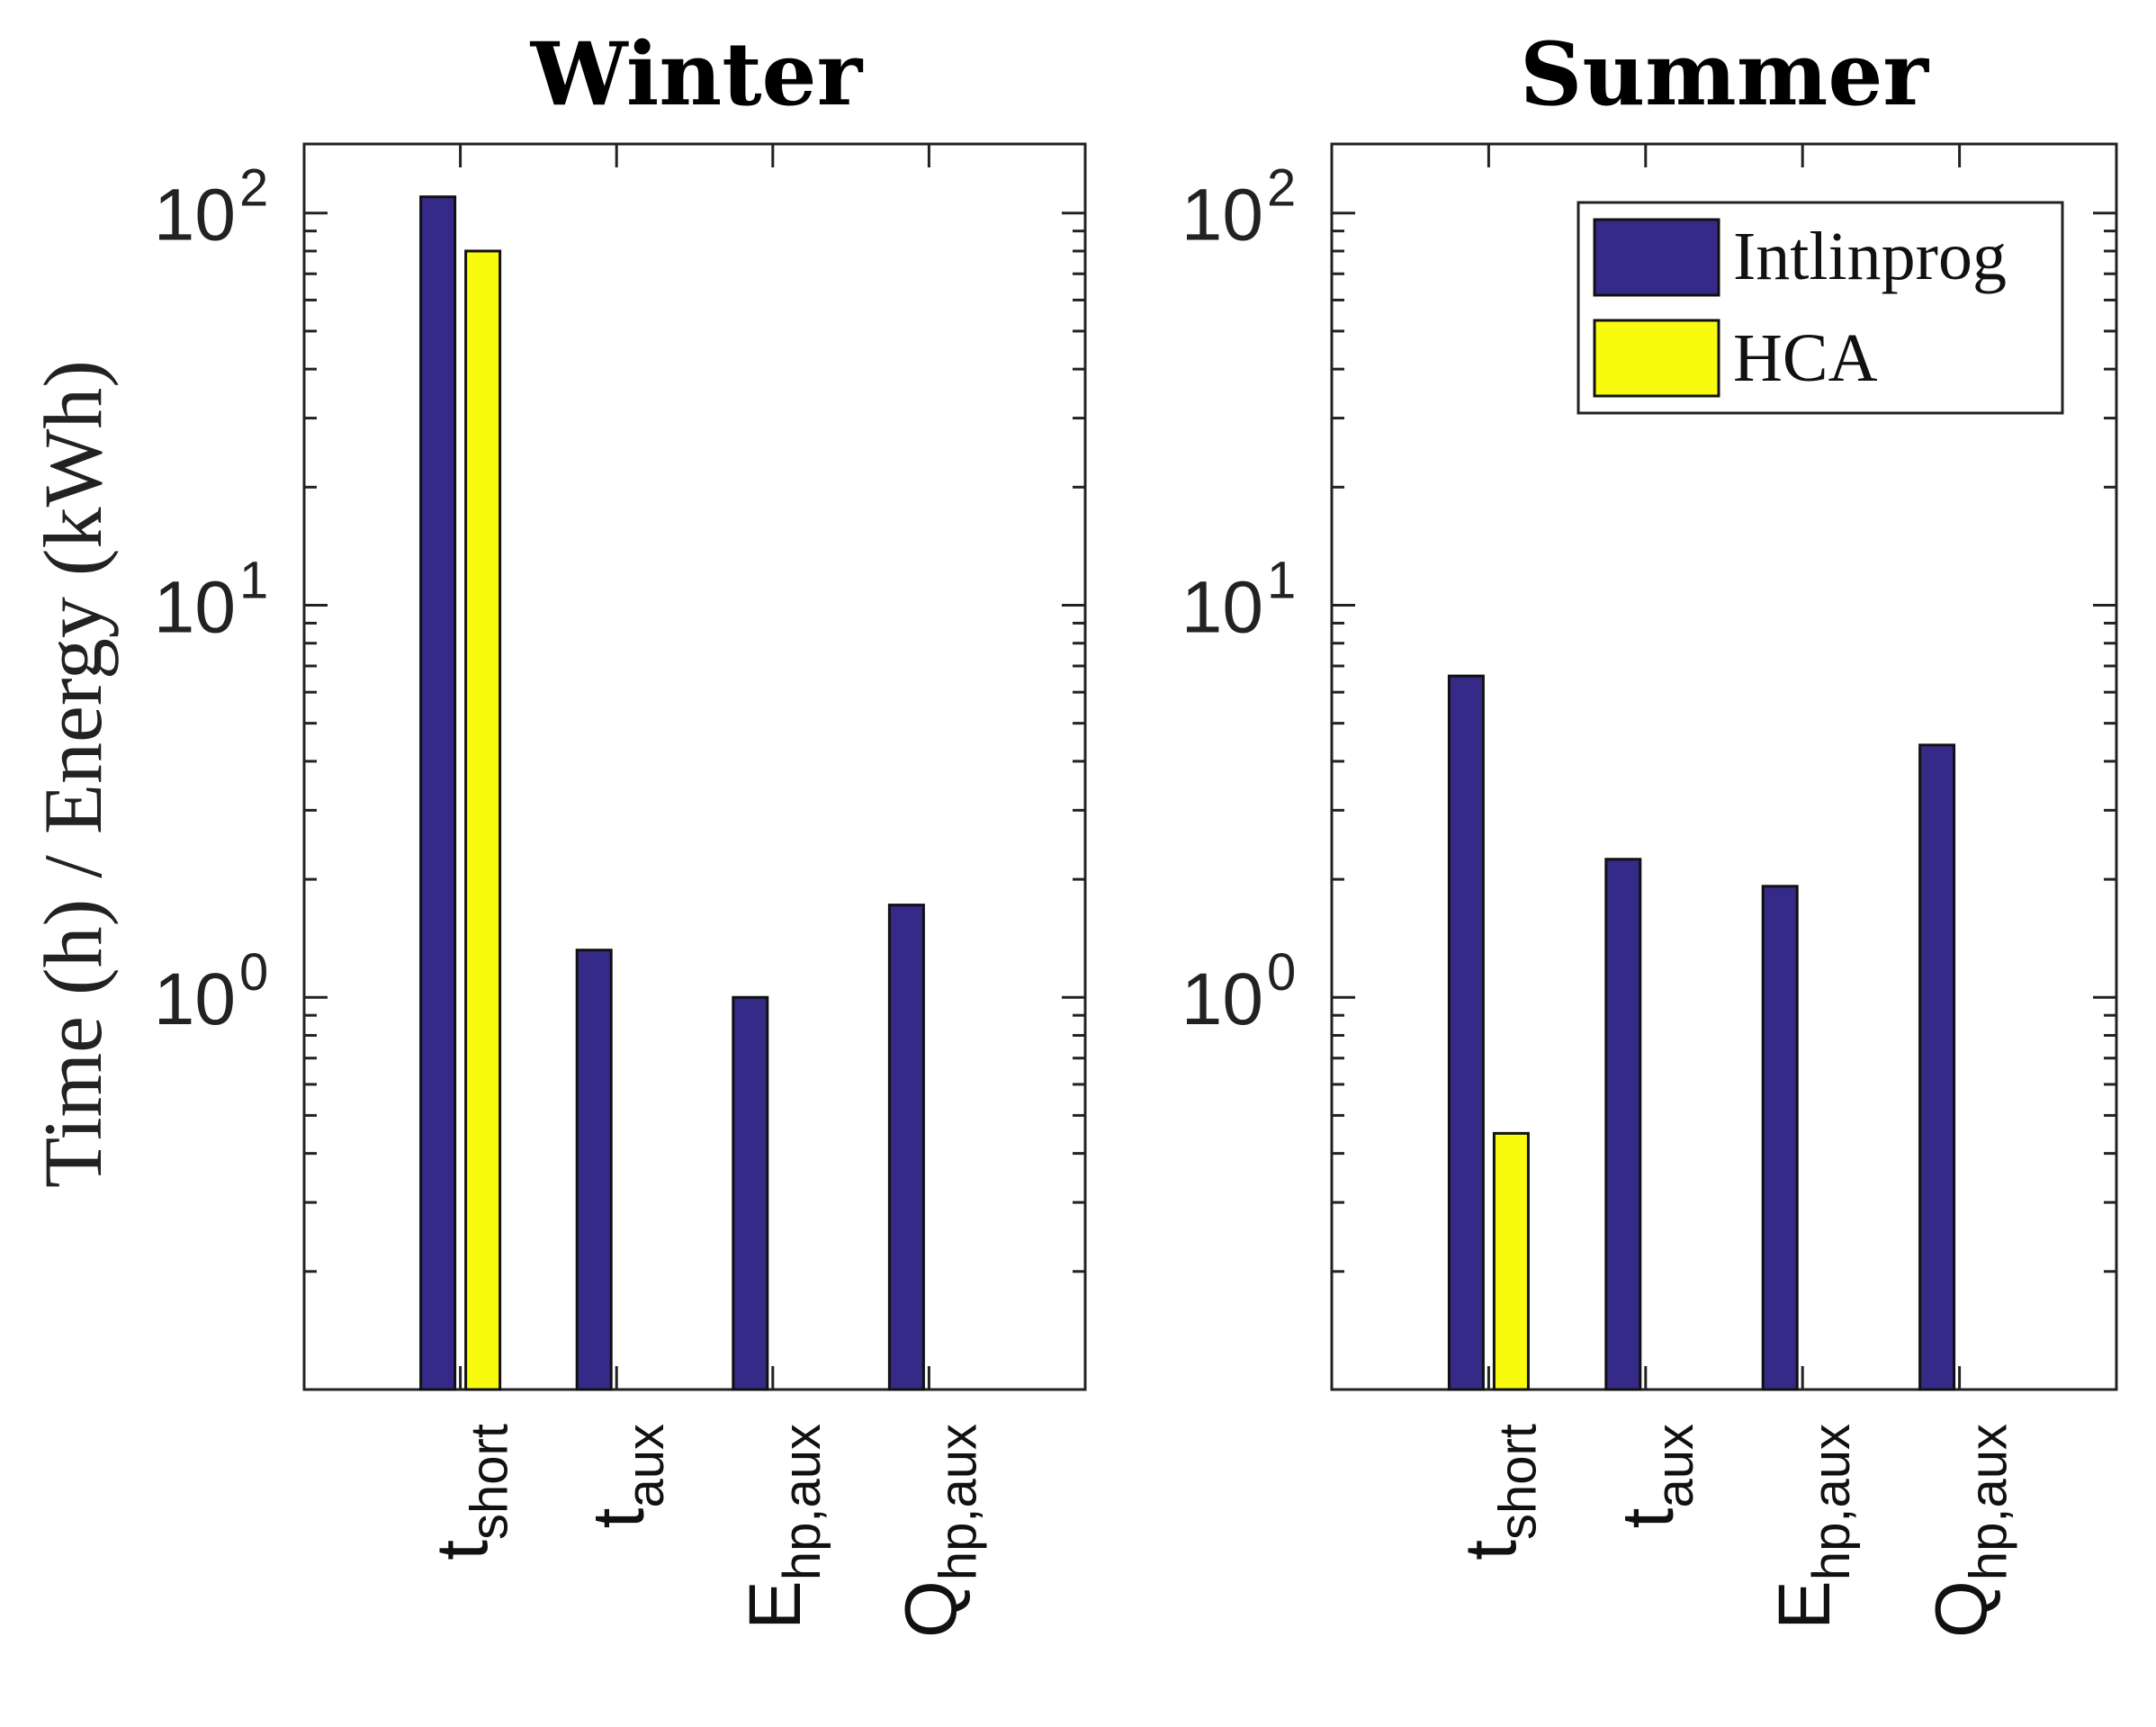  What do you see at coordinates (1701, 1032) in the screenshot?
I see `bars-summer` at bounding box center [1701, 1032].